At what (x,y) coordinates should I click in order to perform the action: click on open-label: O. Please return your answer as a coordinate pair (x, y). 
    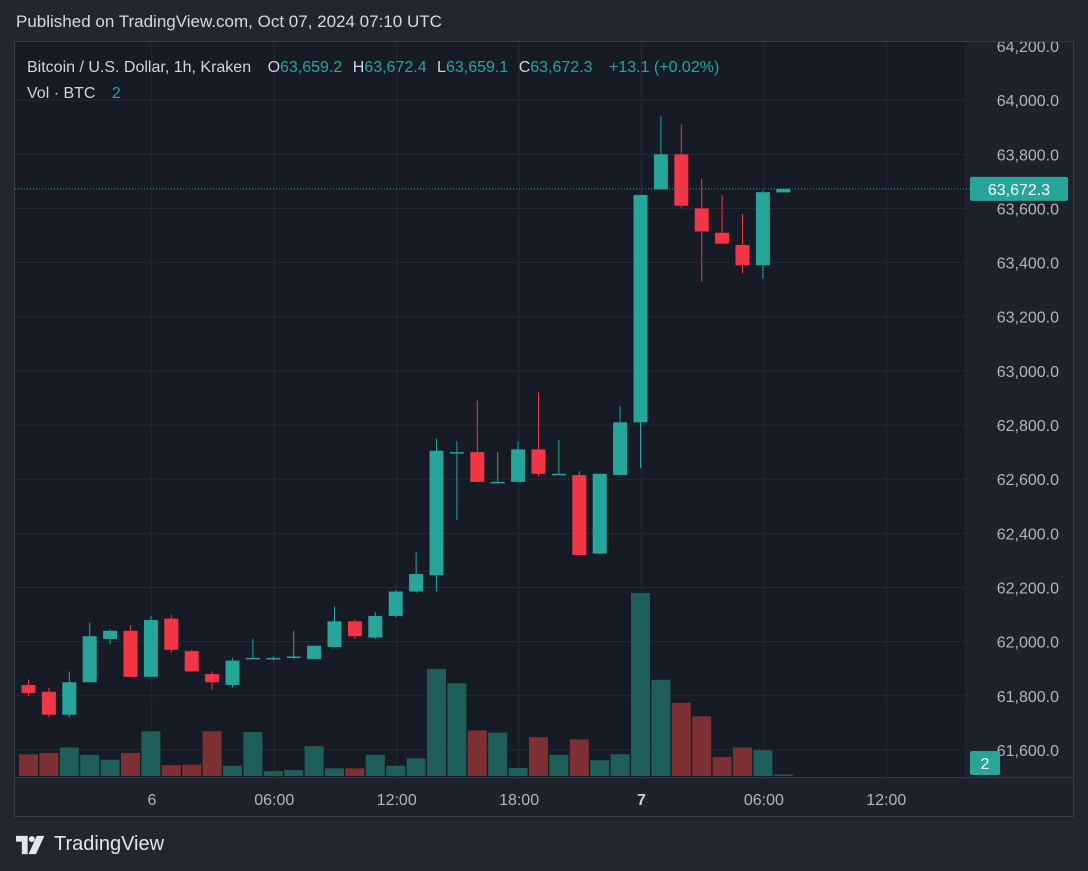
    Looking at the image, I should click on (274, 67).